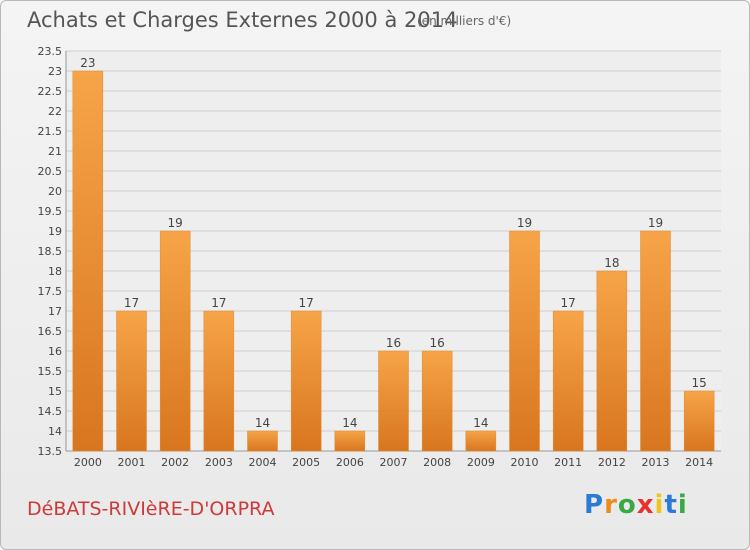 This screenshot has width=750, height=550. I want to click on y-tick-label: 14.5, so click(50, 411).